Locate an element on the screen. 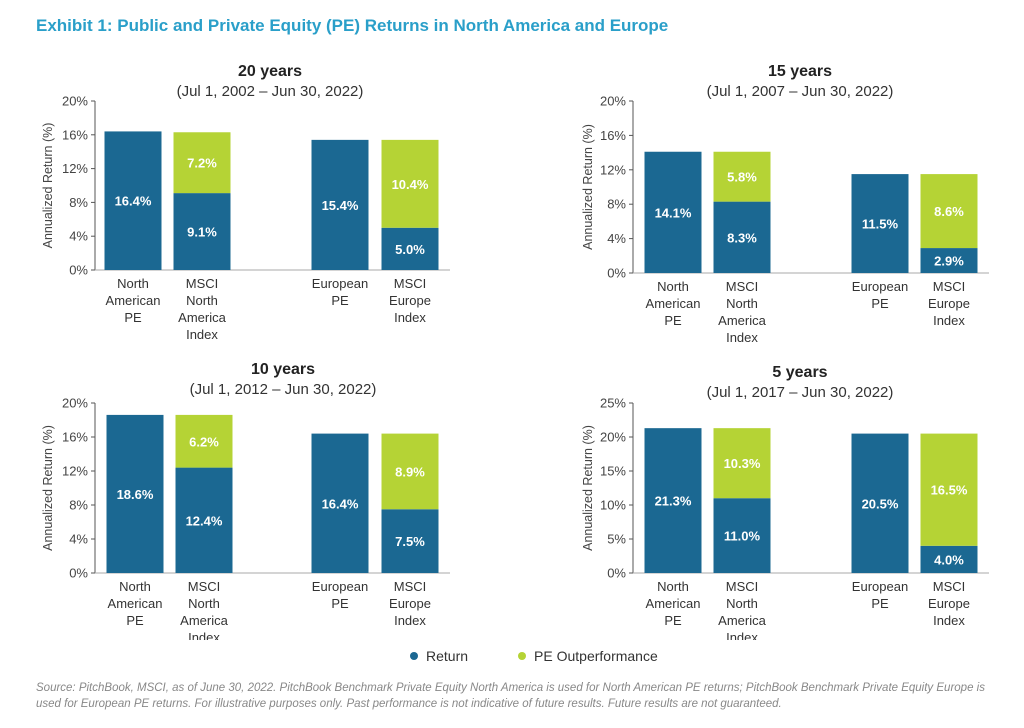 This screenshot has height=728, width=1024. outperformance-value-label: 8.6% is located at coordinates (949, 211).